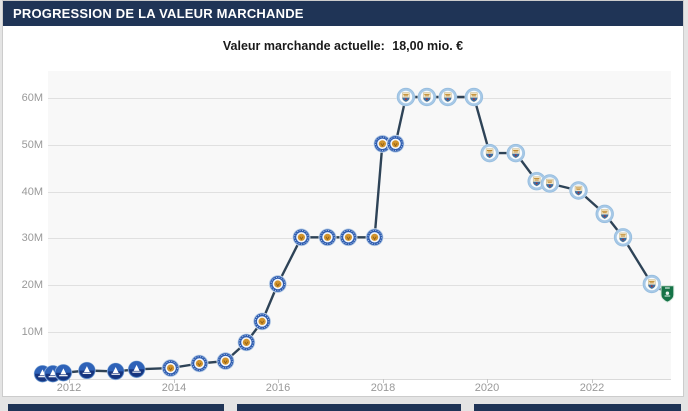  Describe the element at coordinates (158, 13) in the screenshot. I see `panel-title: PROGRESSION DE LA VALEUR MARCHANDE` at that location.